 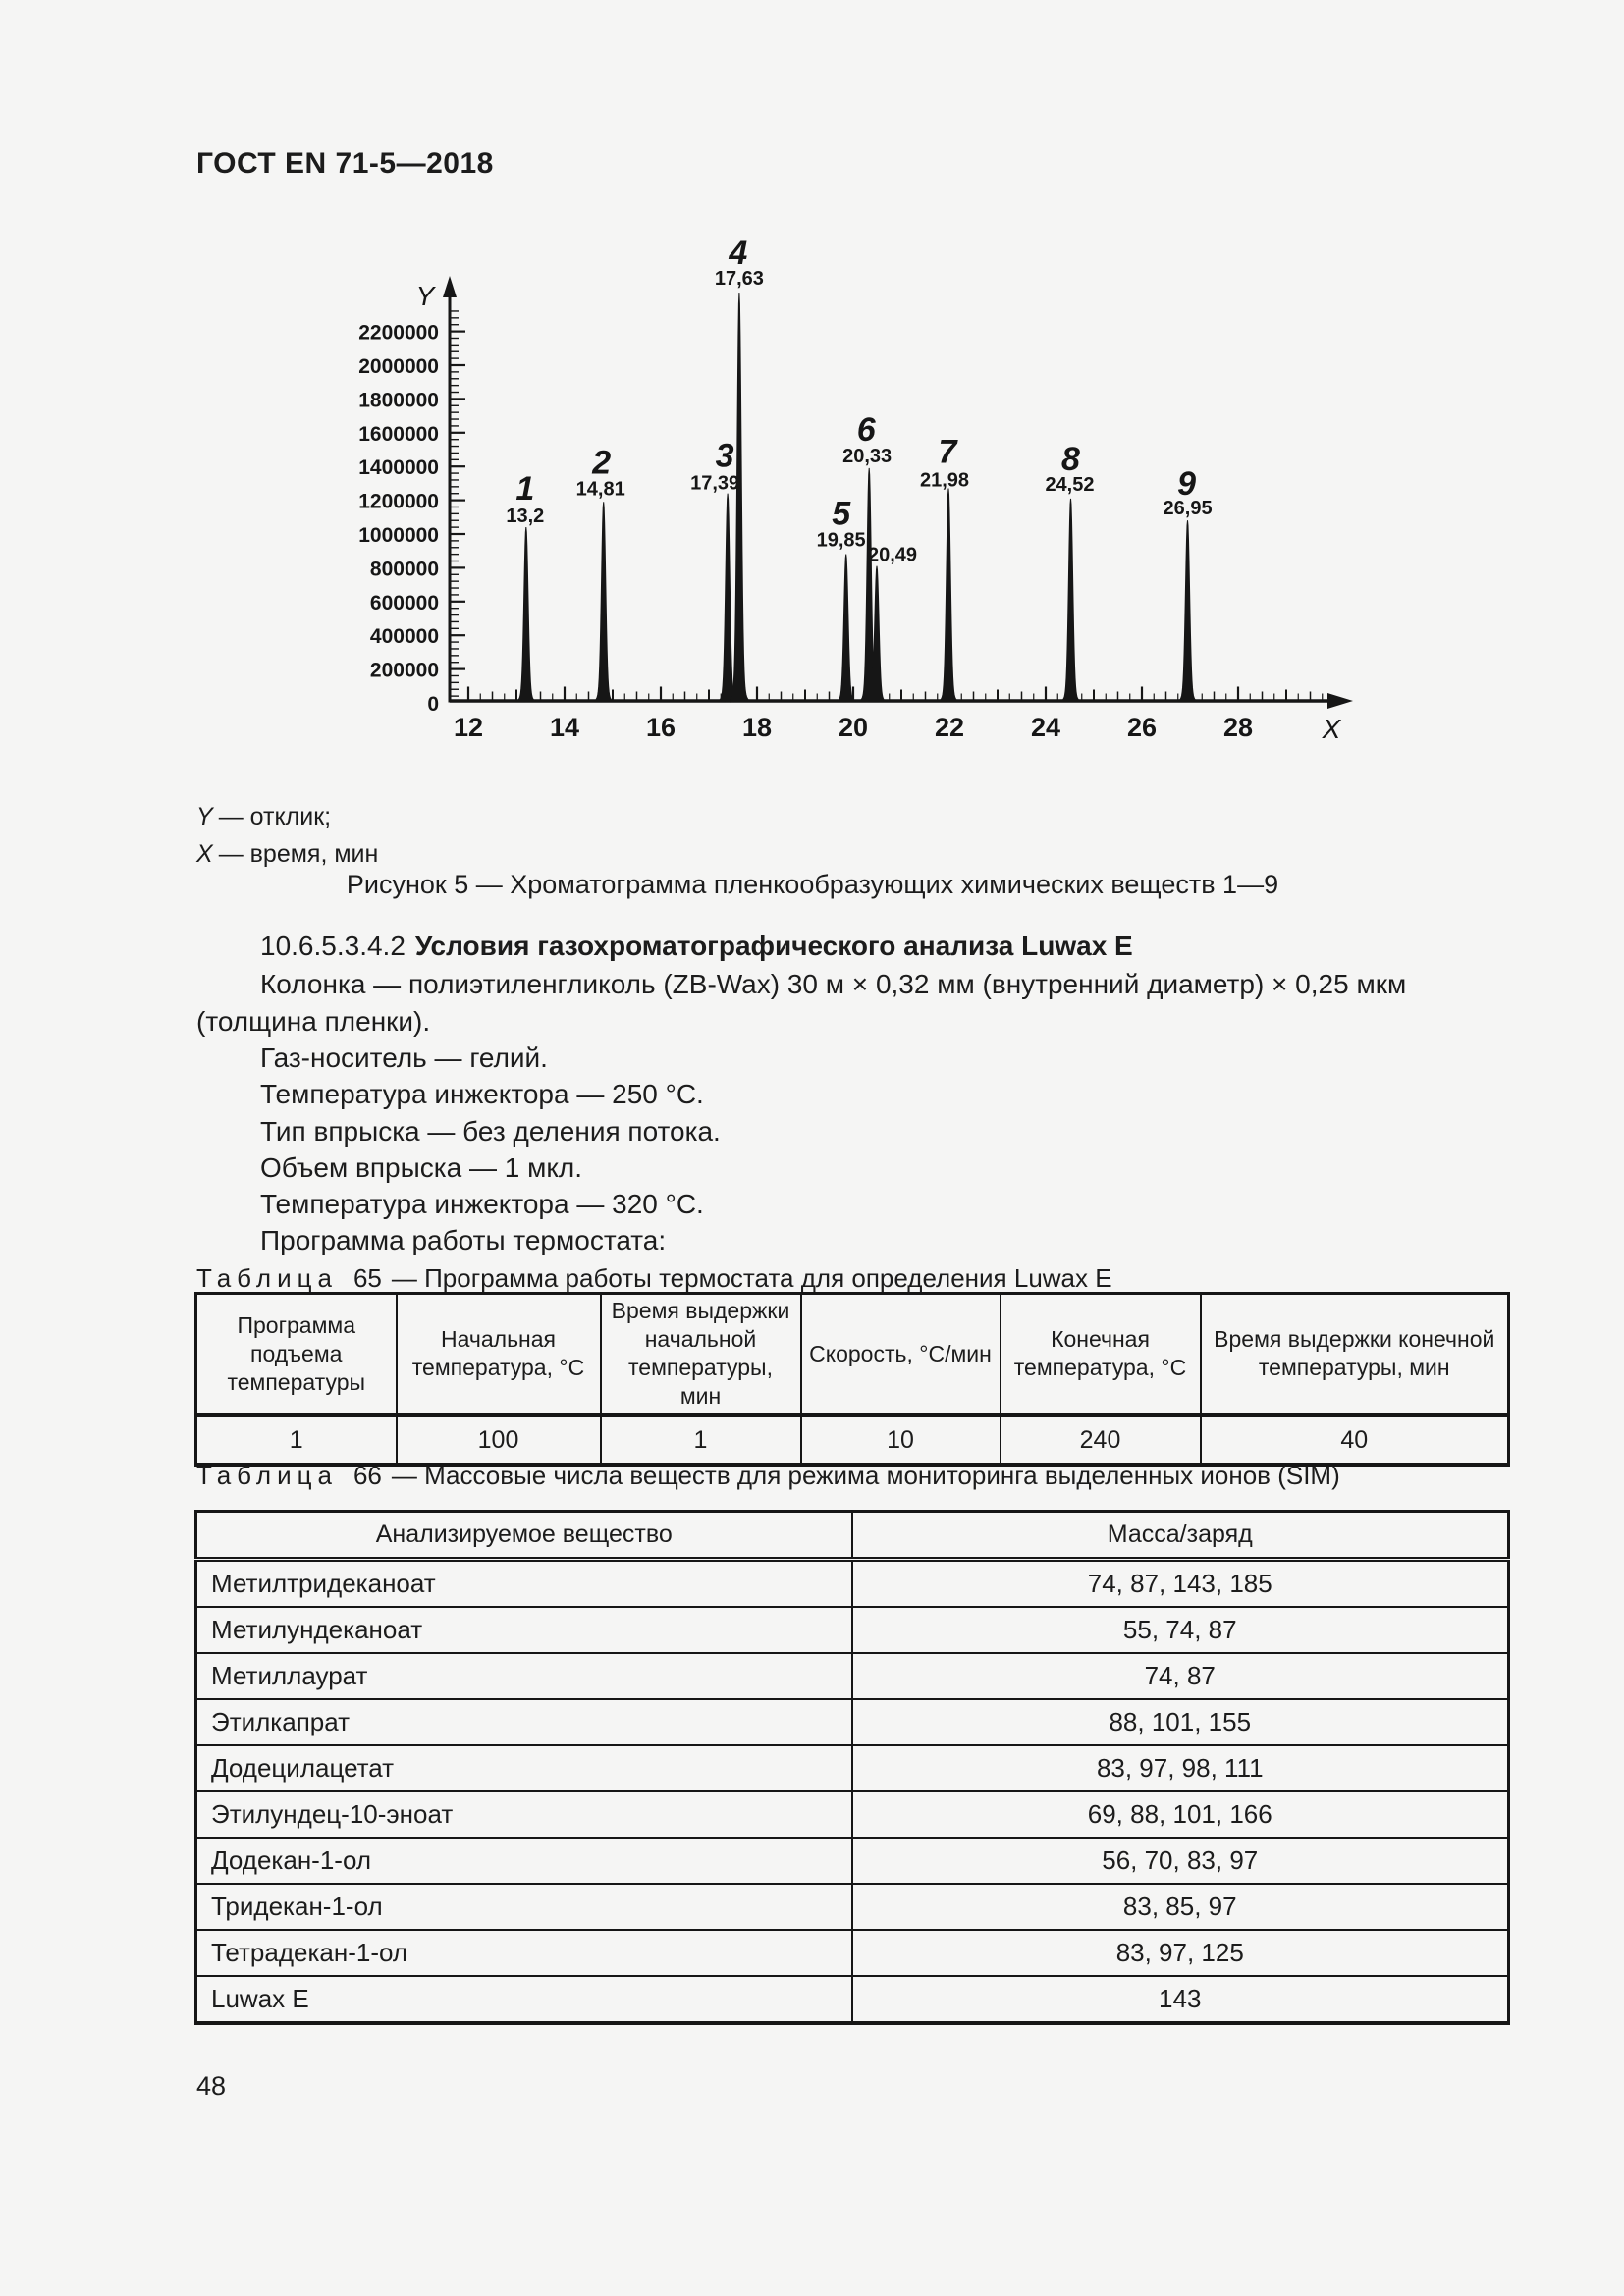 What do you see at coordinates (523, 1999) in the screenshot?
I see `cell: Luwax E` at bounding box center [523, 1999].